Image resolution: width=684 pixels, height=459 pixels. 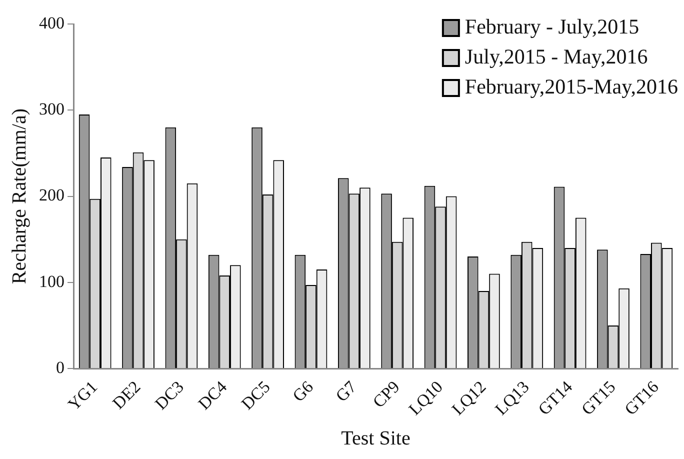 What do you see at coordinates (552, 26) in the screenshot?
I see `legend-label: February - July,2015` at bounding box center [552, 26].